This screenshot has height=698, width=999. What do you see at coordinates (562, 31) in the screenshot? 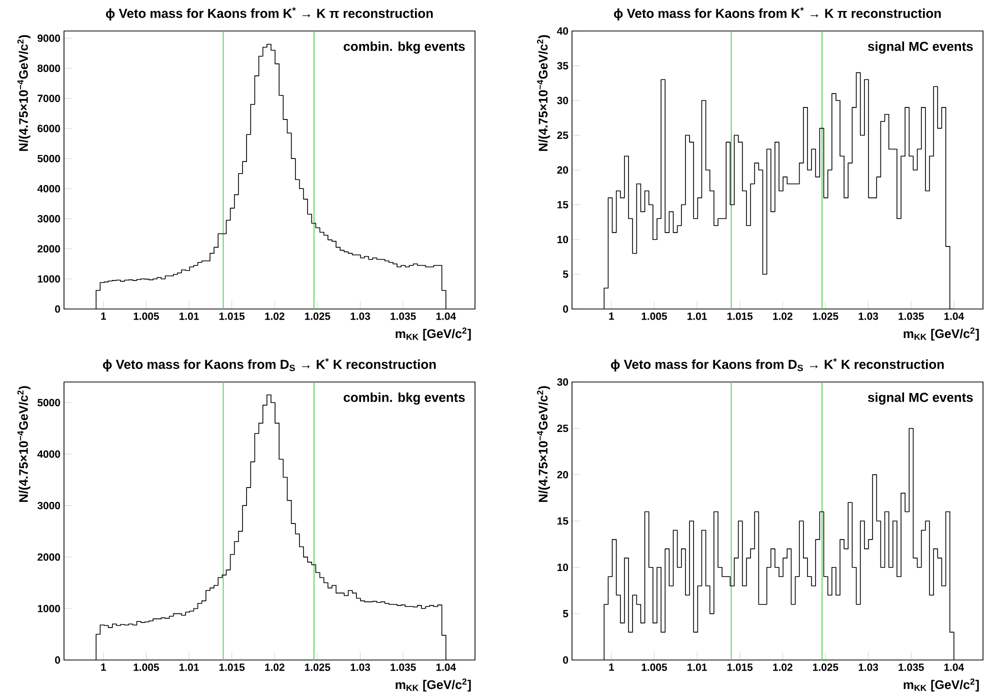
I see `y-tick-label: 40` at bounding box center [562, 31].